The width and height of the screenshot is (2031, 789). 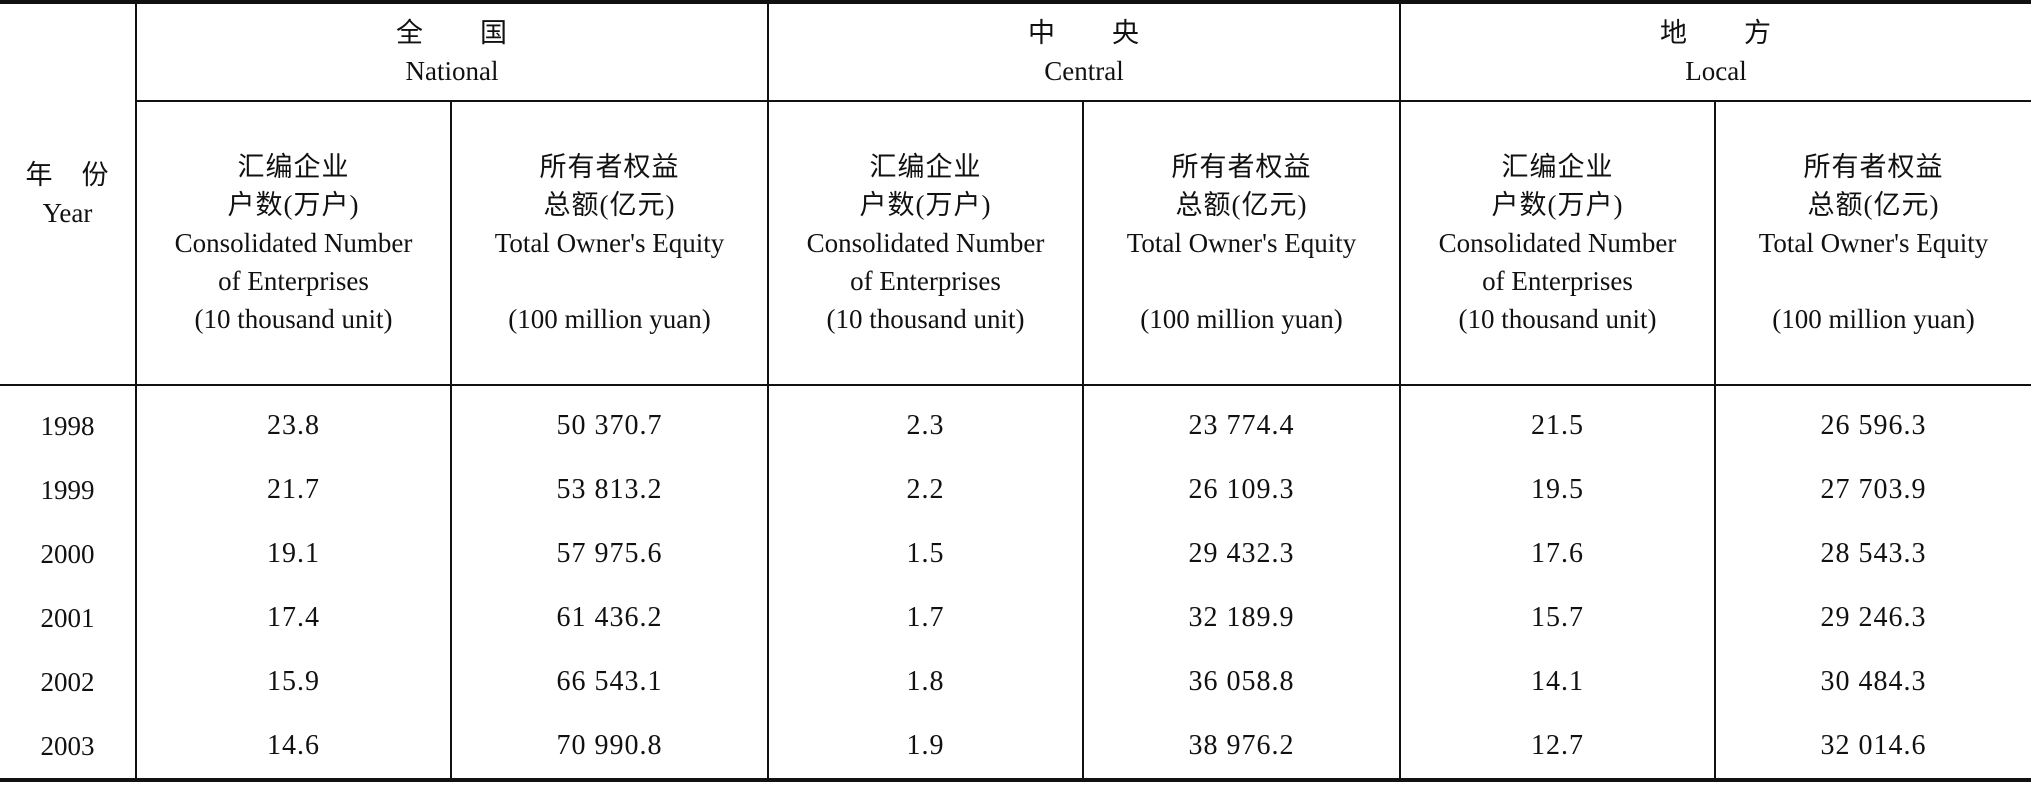 What do you see at coordinates (925, 554) in the screenshot?
I see `value-cell: 1.5` at bounding box center [925, 554].